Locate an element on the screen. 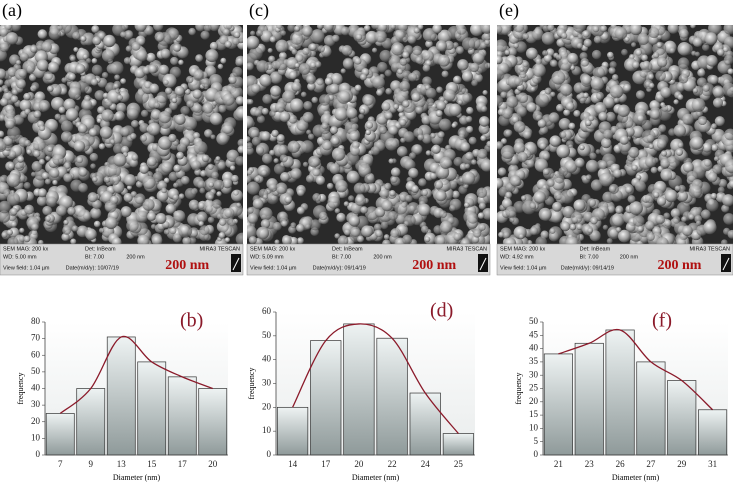 Image resolution: width=733 pixels, height=484 pixels. x-tick-label: 13 is located at coordinates (122, 464).